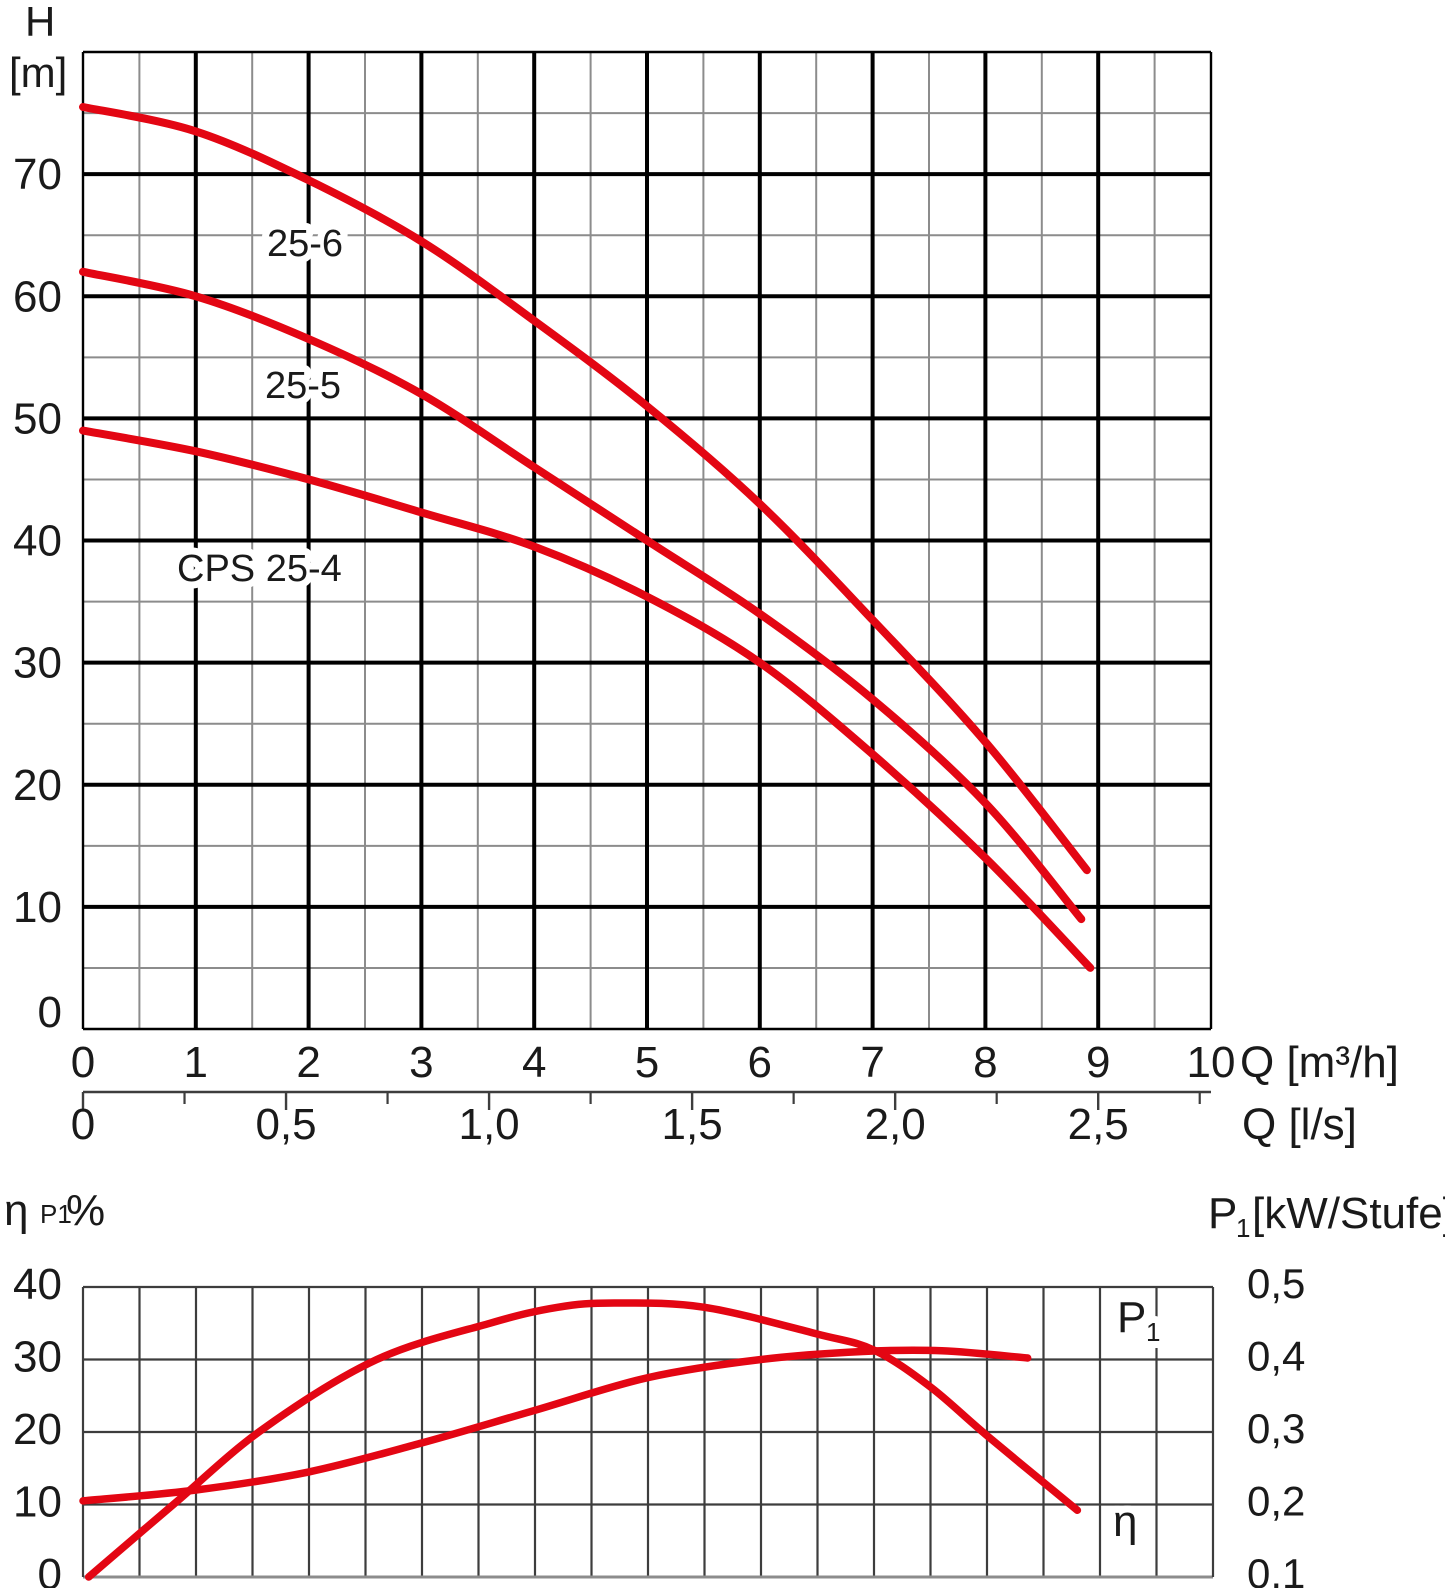 The width and height of the screenshot is (1445, 1588). I want to click on efficiency-curve, so click(583, 1440).